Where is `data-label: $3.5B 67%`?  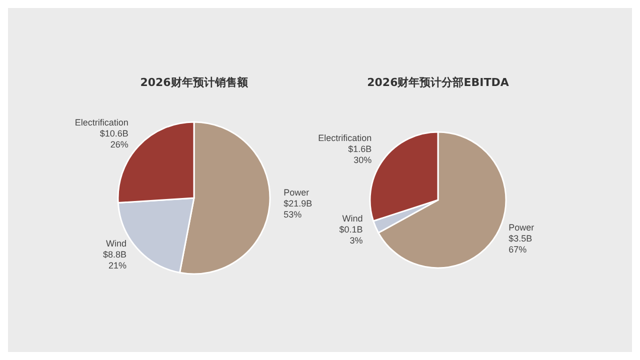
data-label: $3.5B 67% is located at coordinates (520, 244).